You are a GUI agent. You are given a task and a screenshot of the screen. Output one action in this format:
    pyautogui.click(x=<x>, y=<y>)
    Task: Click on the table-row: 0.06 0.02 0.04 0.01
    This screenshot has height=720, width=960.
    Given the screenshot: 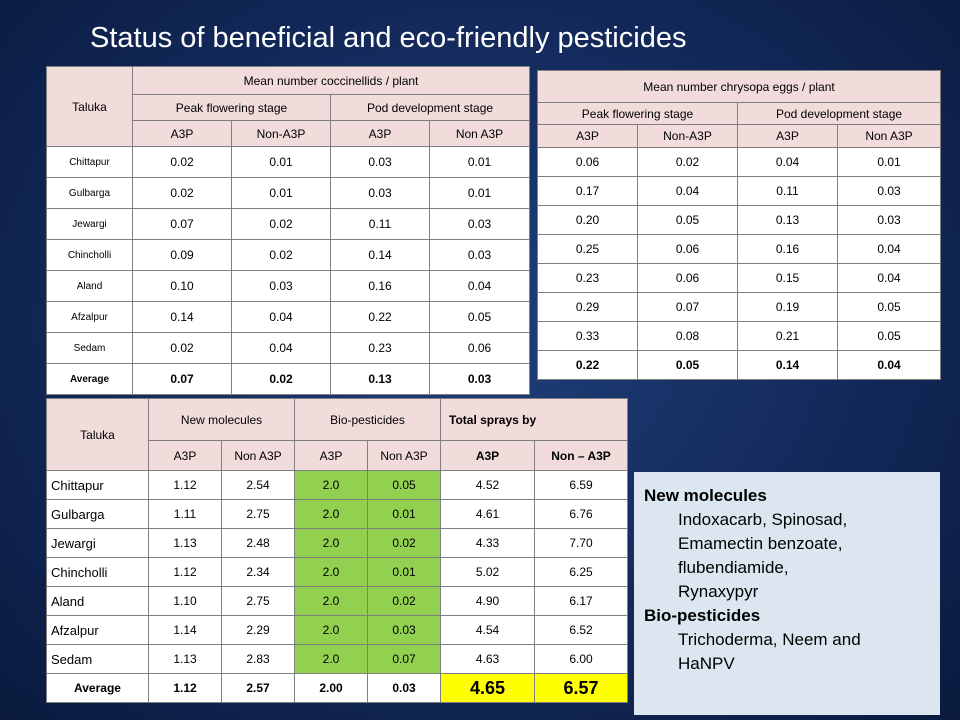 What is the action you would take?
    pyautogui.click(x=739, y=162)
    